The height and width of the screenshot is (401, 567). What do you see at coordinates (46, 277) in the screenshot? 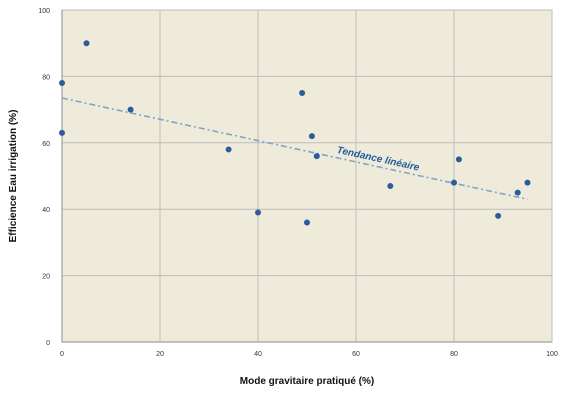
I see `y-tick-label-1: 20` at bounding box center [46, 277].